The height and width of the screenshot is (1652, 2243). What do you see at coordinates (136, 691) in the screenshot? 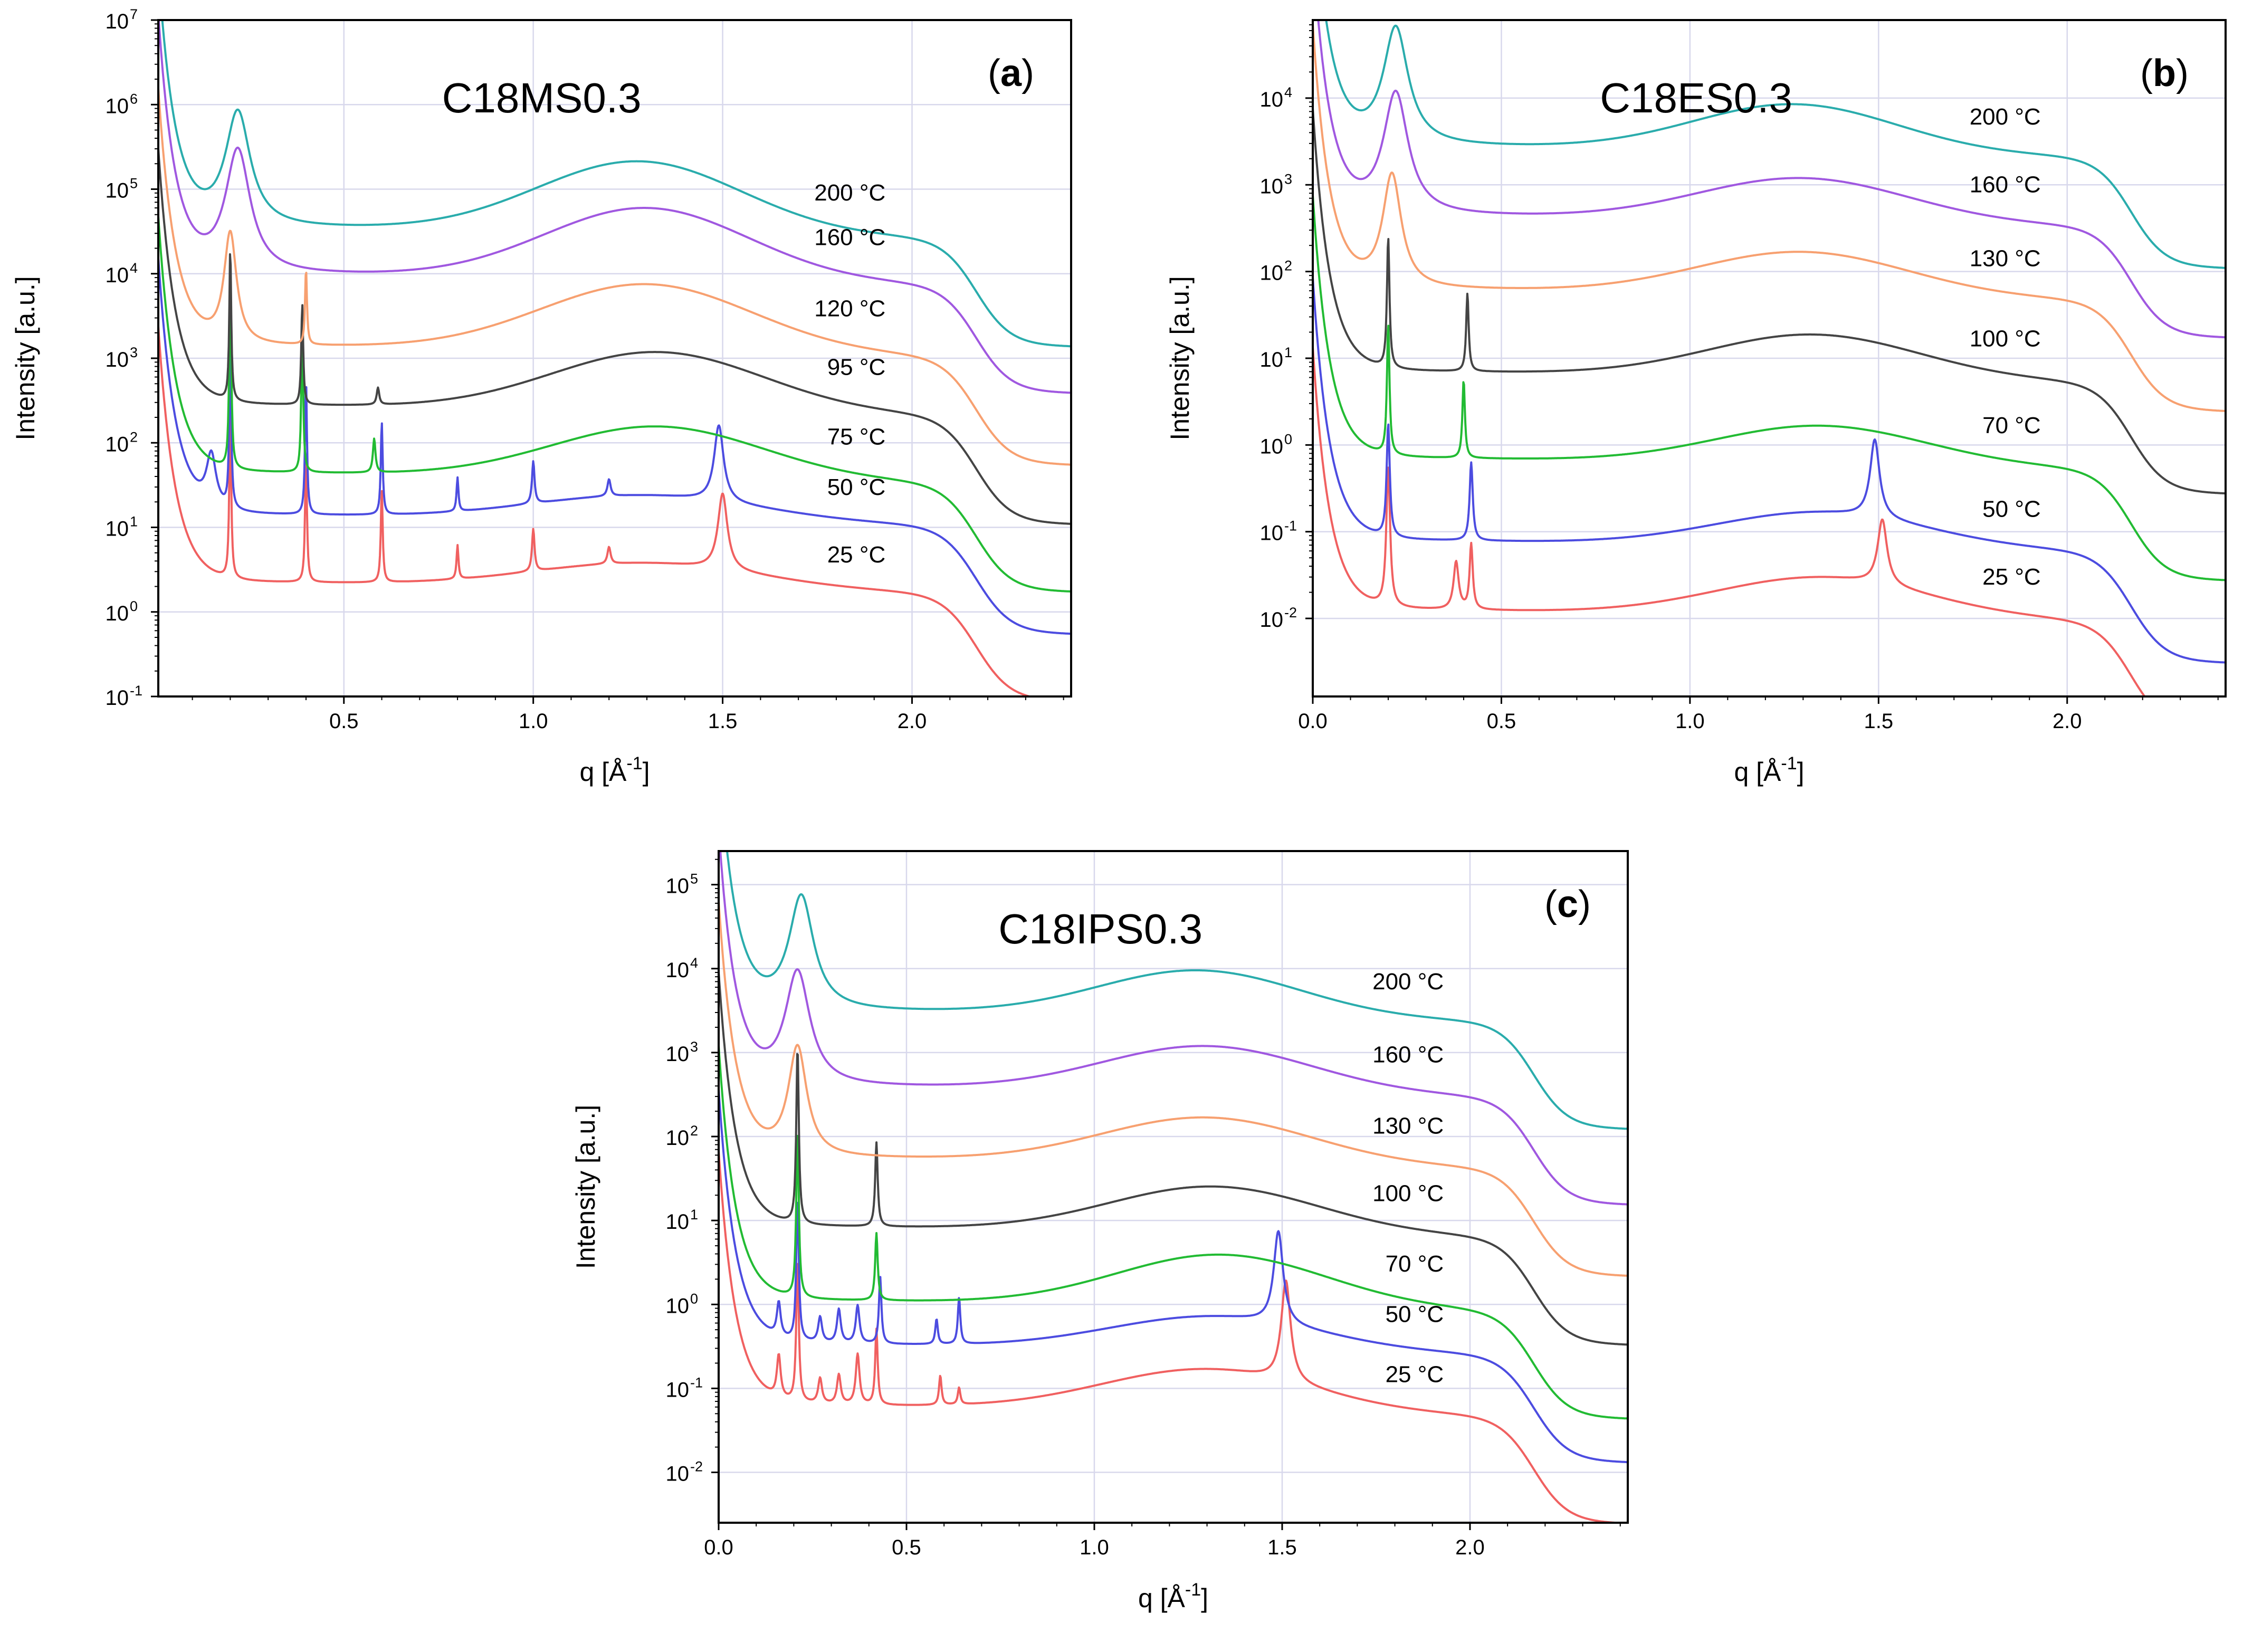
I see `y-tick-exponent: -1` at bounding box center [136, 691].